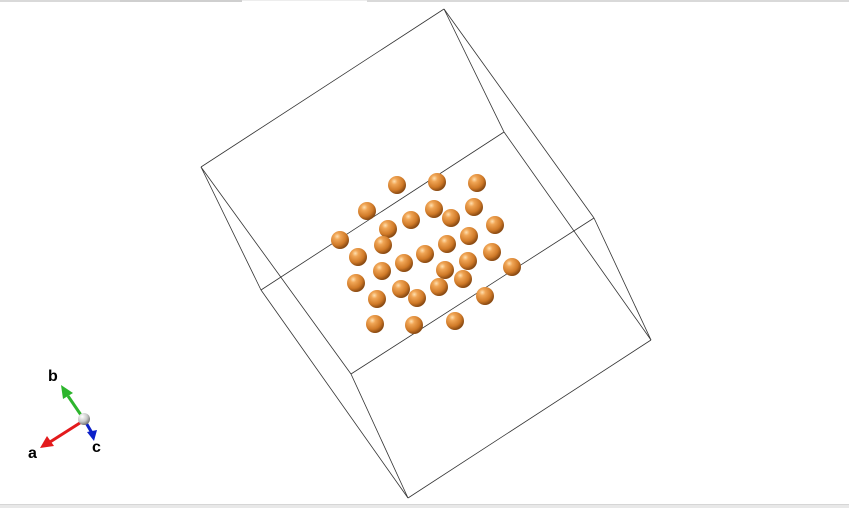 The width and height of the screenshot is (849, 508). What do you see at coordinates (96, 447) in the screenshot?
I see `axis-label-c: c` at bounding box center [96, 447].